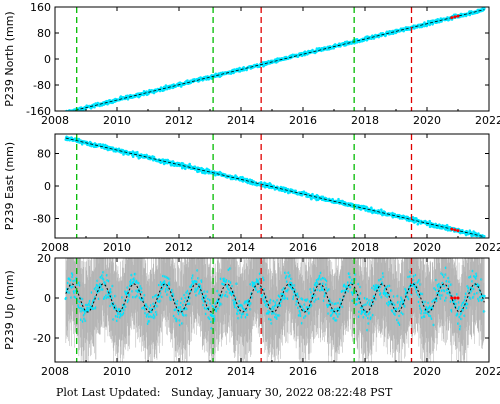 This screenshot has height=404, width=500. What do you see at coordinates (275, 298) in the screenshot?
I see `seasonal-model-line` at bounding box center [275, 298].